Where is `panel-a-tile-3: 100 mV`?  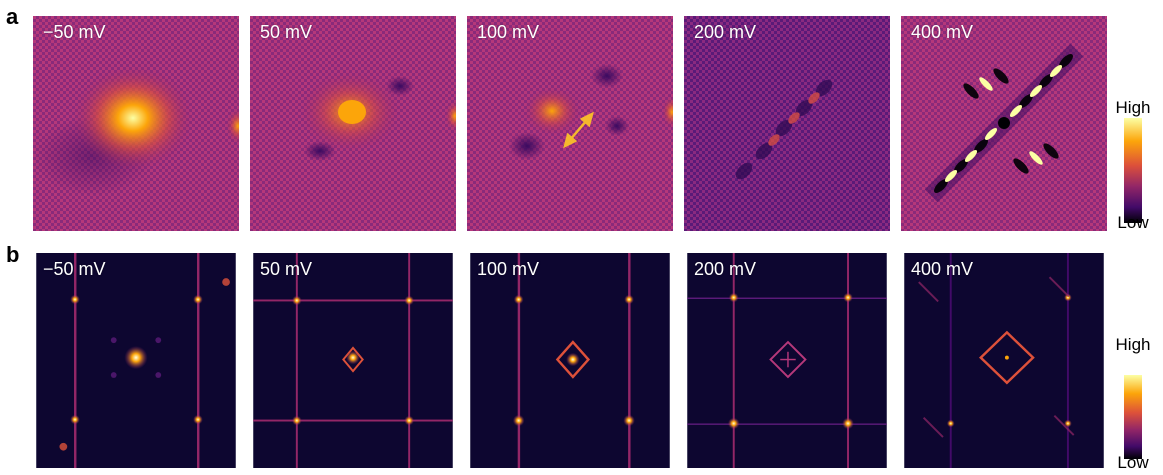 panel-a-tile-3: 100 mV is located at coordinates (570, 123).